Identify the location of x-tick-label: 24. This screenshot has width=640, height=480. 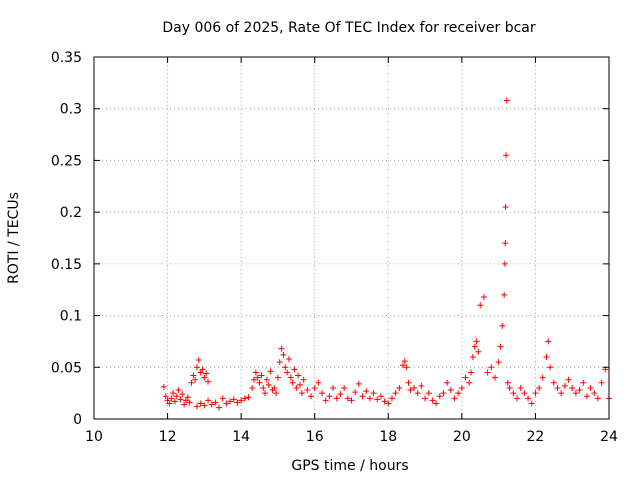
(609, 437).